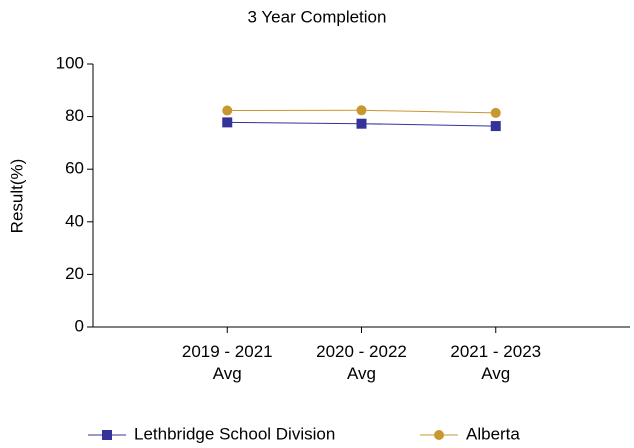 The image size is (634, 448). What do you see at coordinates (361, 362) in the screenshot?
I see `x-tick-label: 2020 - 2022 Avg` at bounding box center [361, 362].